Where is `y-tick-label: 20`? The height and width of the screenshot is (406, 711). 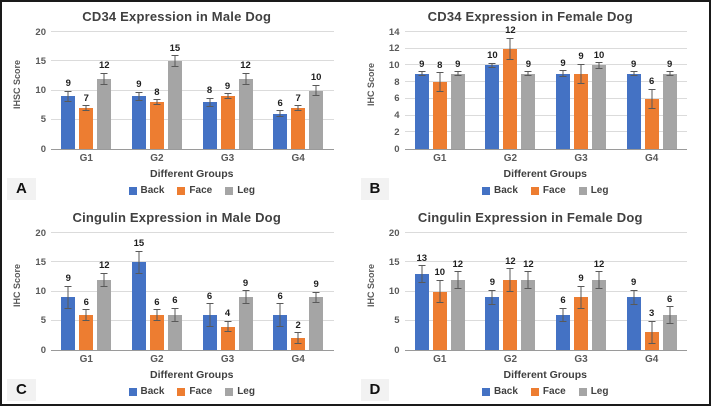 y-tick-label: 20 is located at coordinates (394, 233).